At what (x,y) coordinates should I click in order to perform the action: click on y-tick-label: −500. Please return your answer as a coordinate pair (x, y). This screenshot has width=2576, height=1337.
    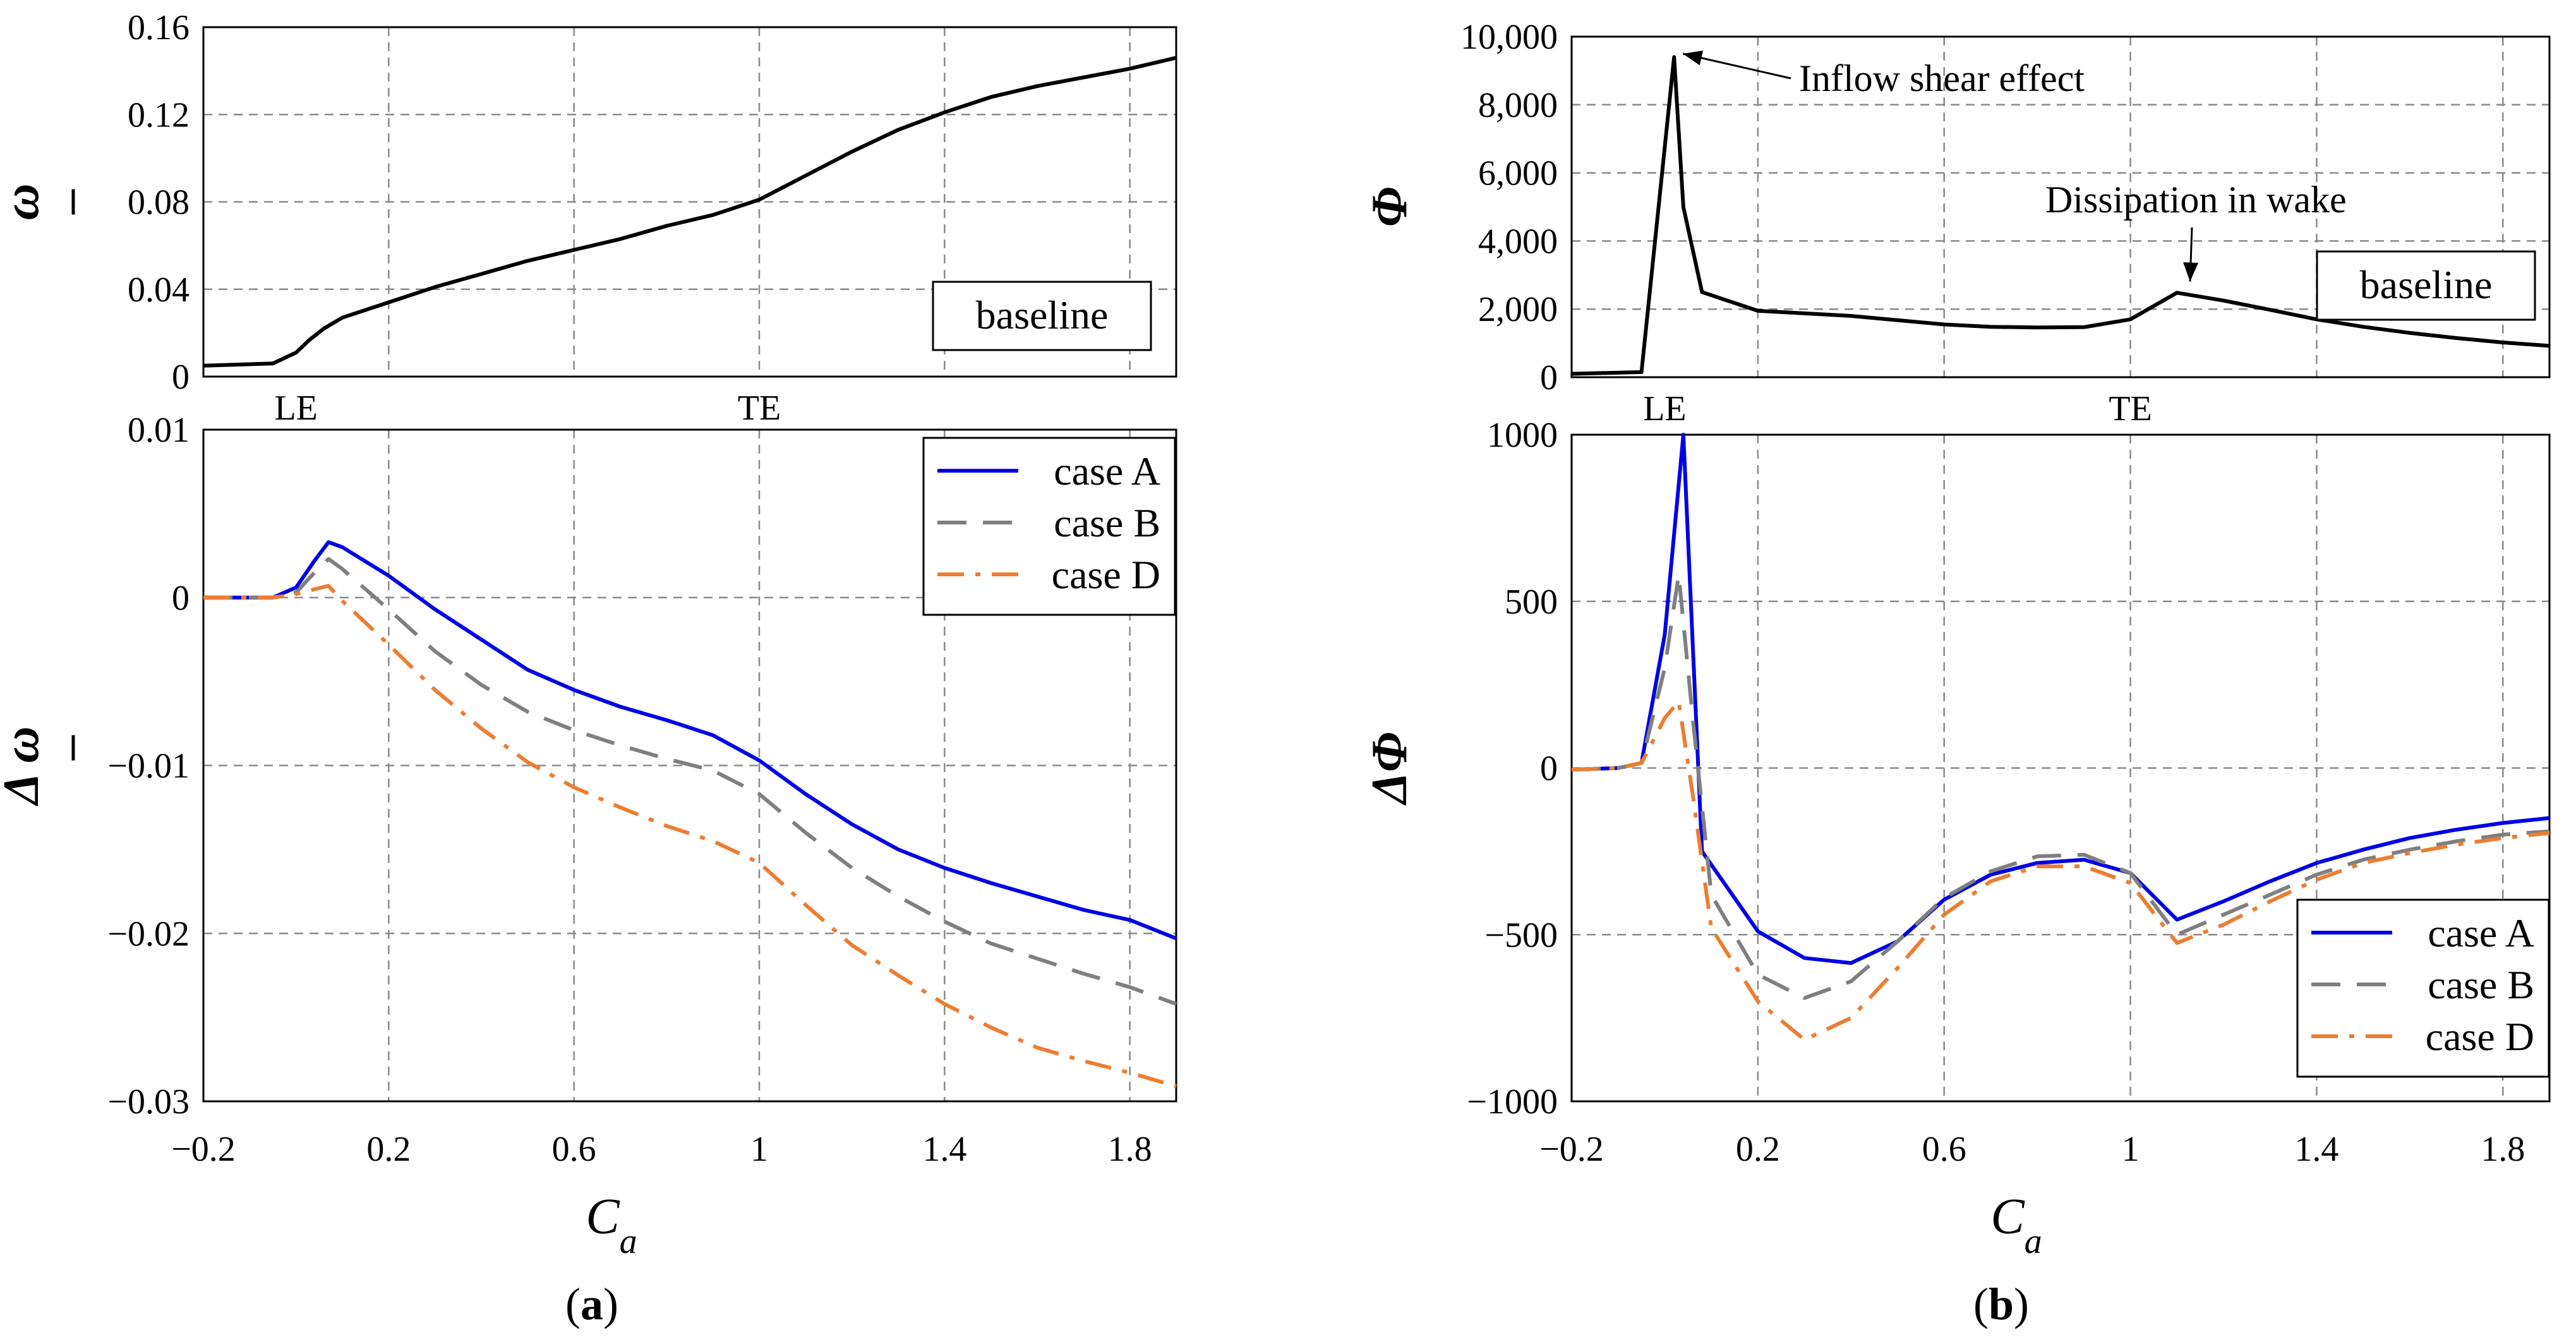
    Looking at the image, I should click on (1521, 935).